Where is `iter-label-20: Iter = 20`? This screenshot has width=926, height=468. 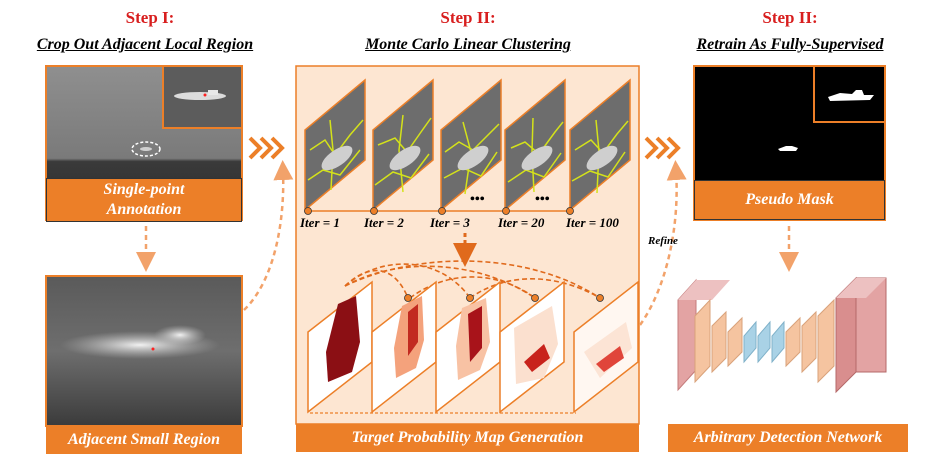
iter-label-20: Iter = 20 is located at coordinates (521, 222).